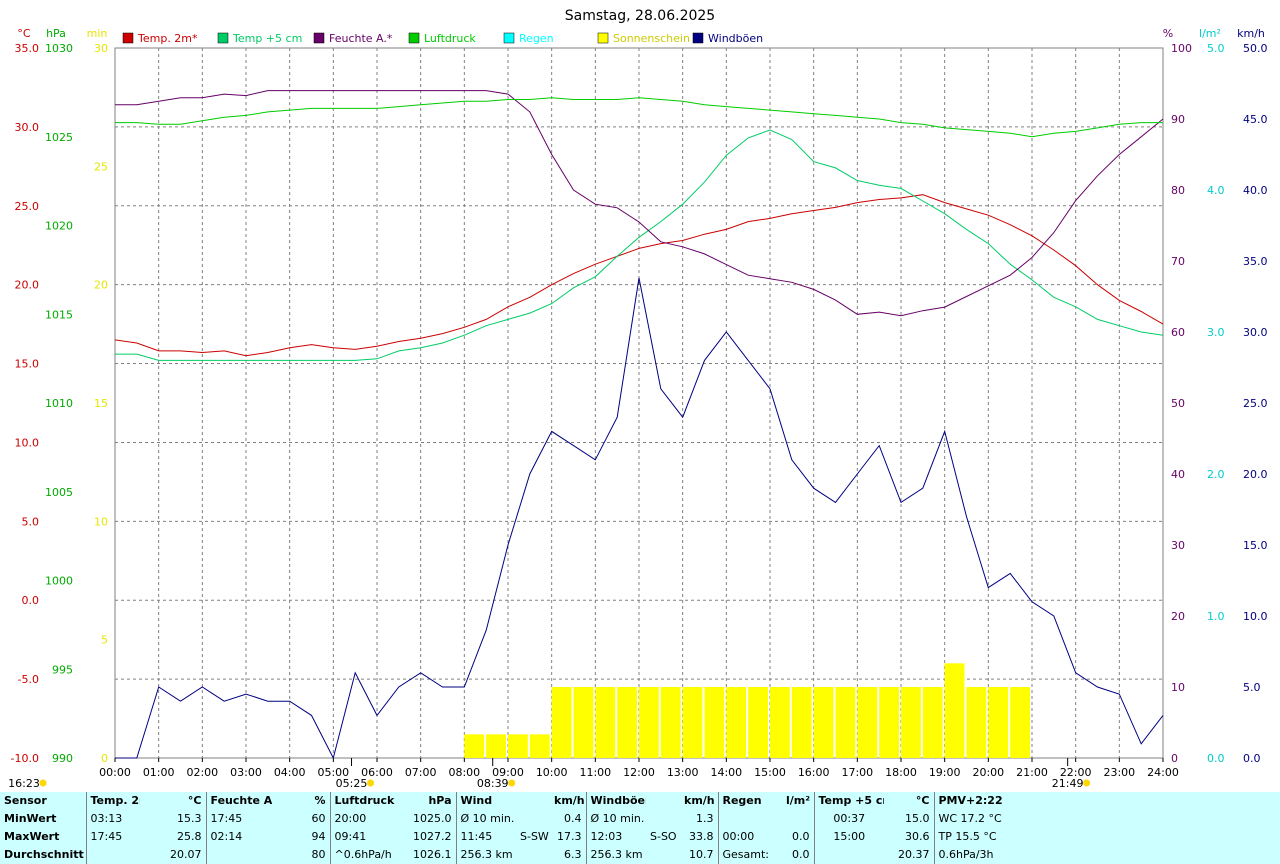  I want to click on pressure-tick-label: 1015, so click(59, 314).